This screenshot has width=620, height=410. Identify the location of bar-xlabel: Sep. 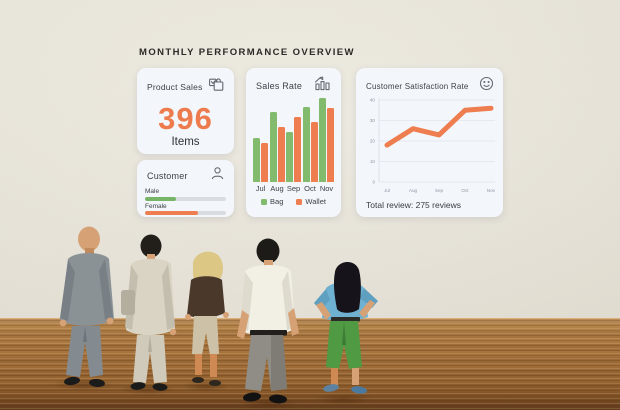
(293, 188).